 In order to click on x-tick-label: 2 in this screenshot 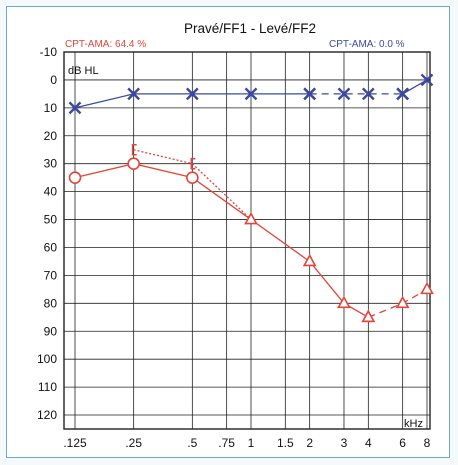, I will do `click(309, 443)`.